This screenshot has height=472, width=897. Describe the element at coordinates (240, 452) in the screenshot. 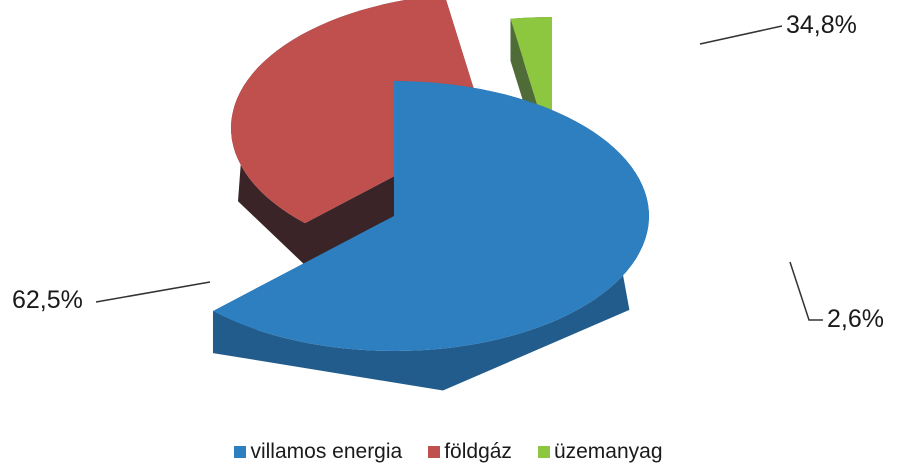

I see `legend-swatch-villamos-energia` at that location.